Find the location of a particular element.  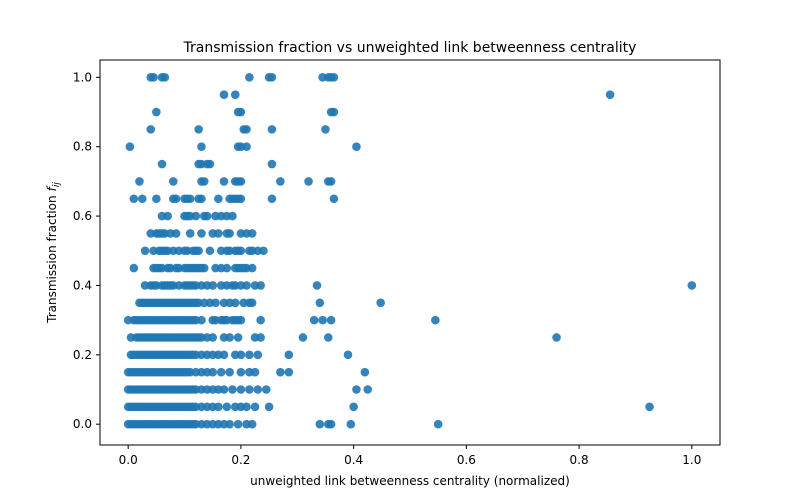

y-tick-label: 0.4 is located at coordinates (82, 285).